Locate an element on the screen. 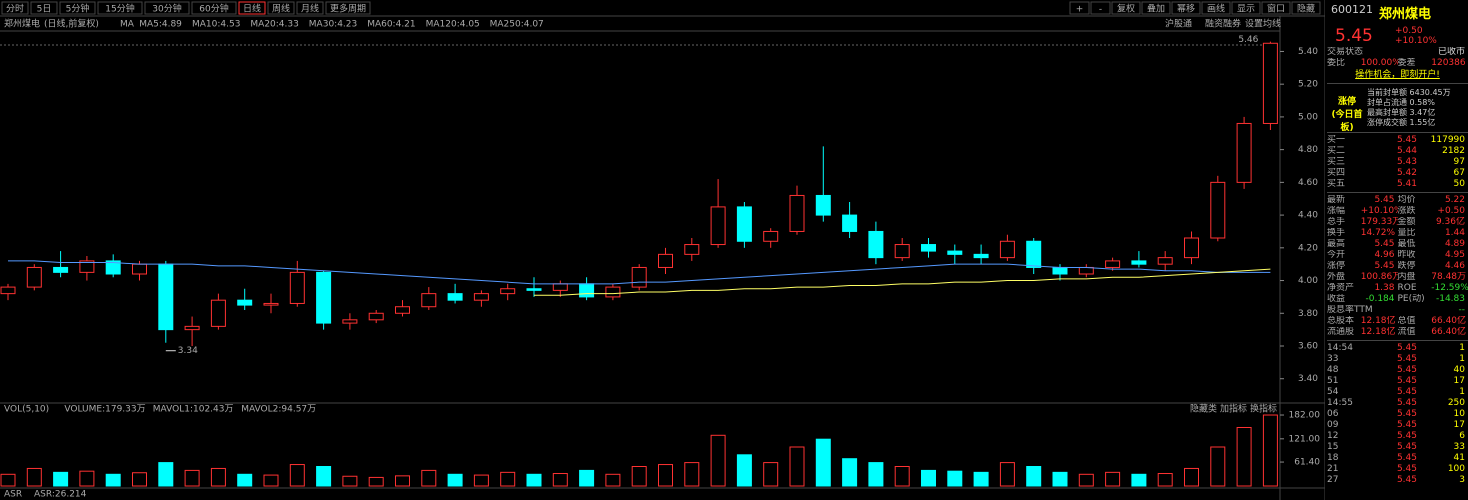 The image size is (1468, 500). period-label: 5日 is located at coordinates (44, 9).